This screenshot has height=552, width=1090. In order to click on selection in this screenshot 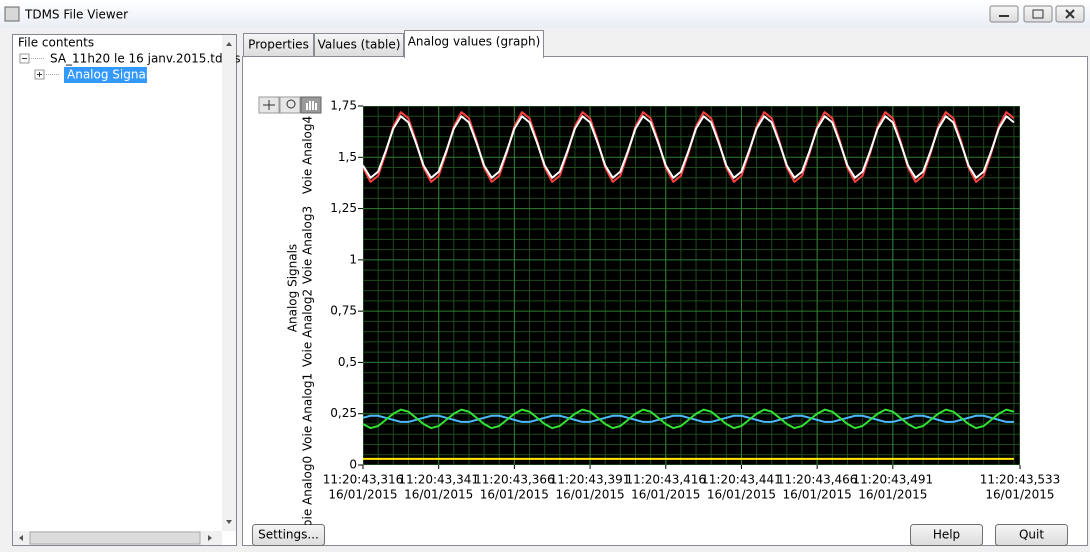, I will do `click(105, 75)`.